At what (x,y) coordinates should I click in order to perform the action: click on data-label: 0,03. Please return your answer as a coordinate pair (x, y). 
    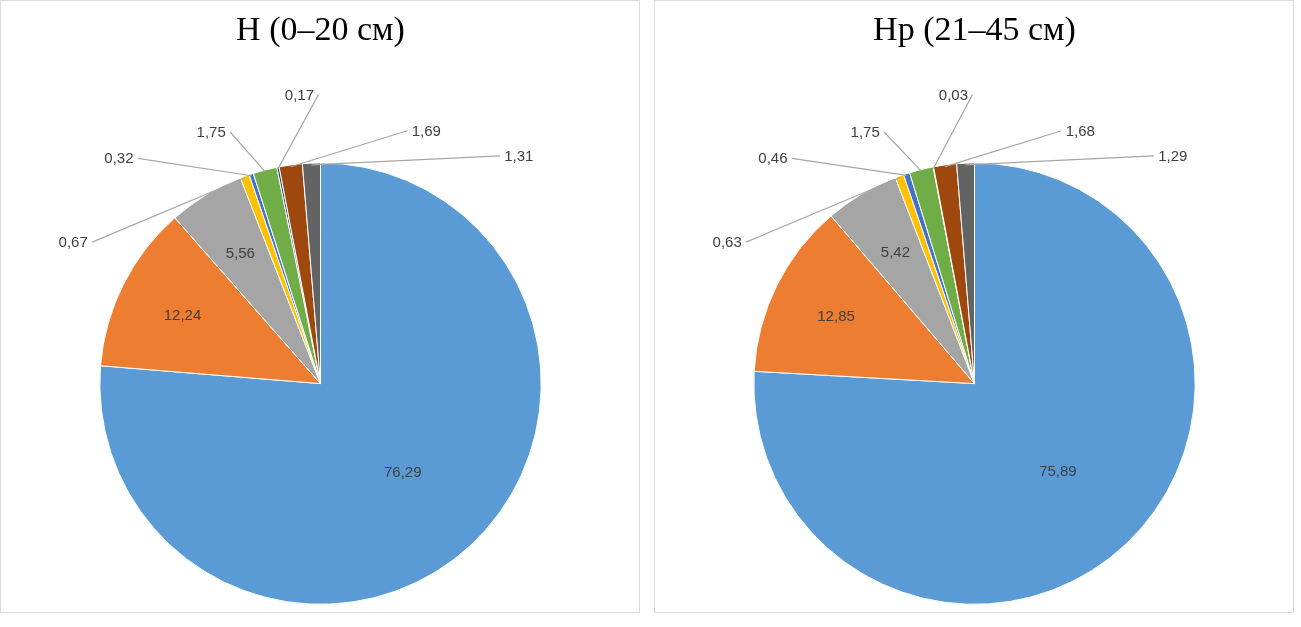
    Looking at the image, I should click on (953, 94).